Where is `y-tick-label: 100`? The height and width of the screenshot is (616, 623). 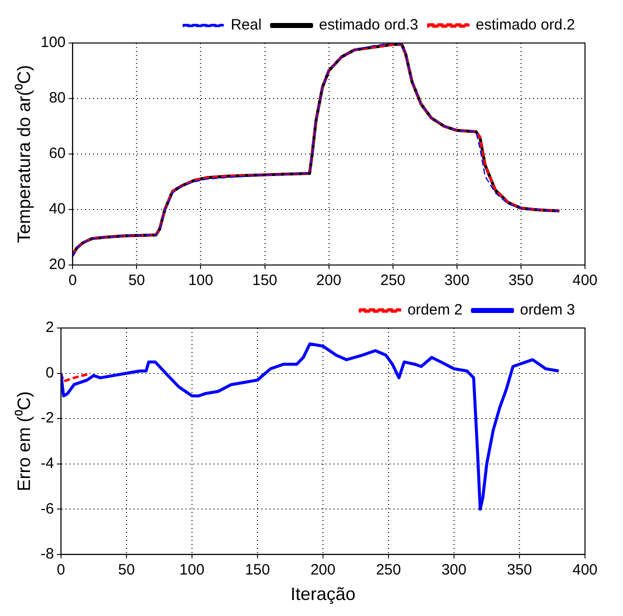
y-tick-label: 100 is located at coordinates (53, 43).